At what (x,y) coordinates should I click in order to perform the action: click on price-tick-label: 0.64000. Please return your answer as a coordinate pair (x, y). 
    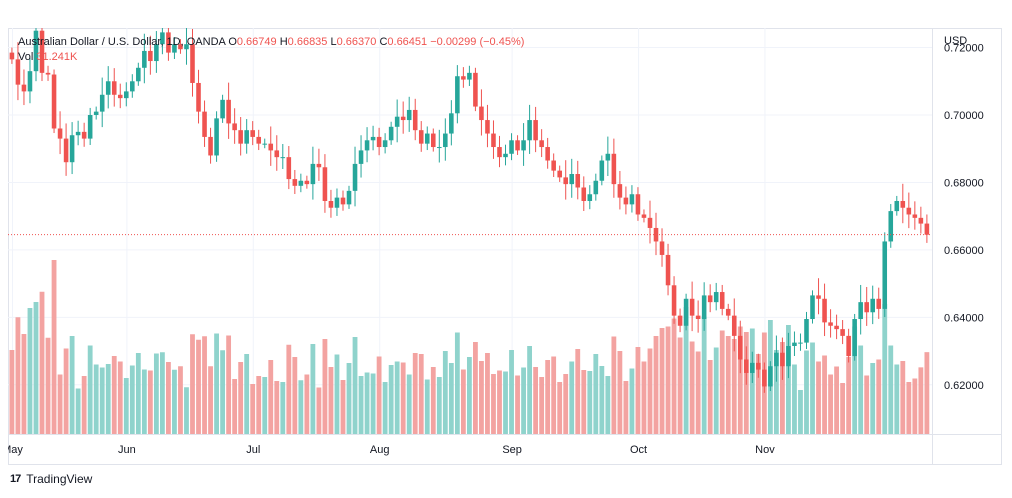
    Looking at the image, I should click on (964, 318).